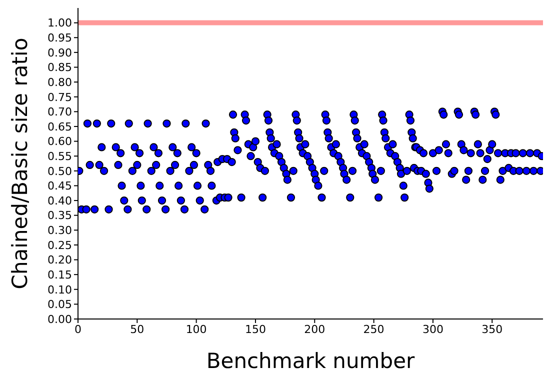  What do you see at coordinates (60, 201) in the screenshot?
I see `y-tick-label: 0.40` at bounding box center [60, 201].